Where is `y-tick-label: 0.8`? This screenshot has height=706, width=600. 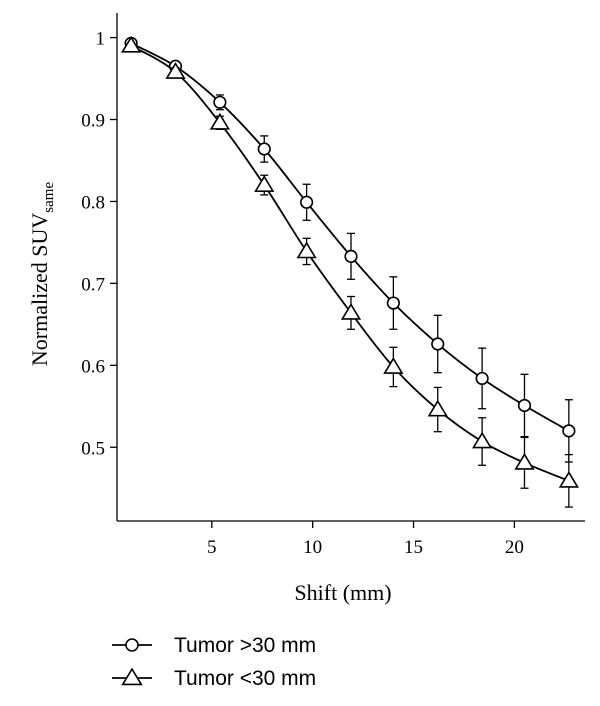
y-tick-label: 0.8 is located at coordinates (93, 202).